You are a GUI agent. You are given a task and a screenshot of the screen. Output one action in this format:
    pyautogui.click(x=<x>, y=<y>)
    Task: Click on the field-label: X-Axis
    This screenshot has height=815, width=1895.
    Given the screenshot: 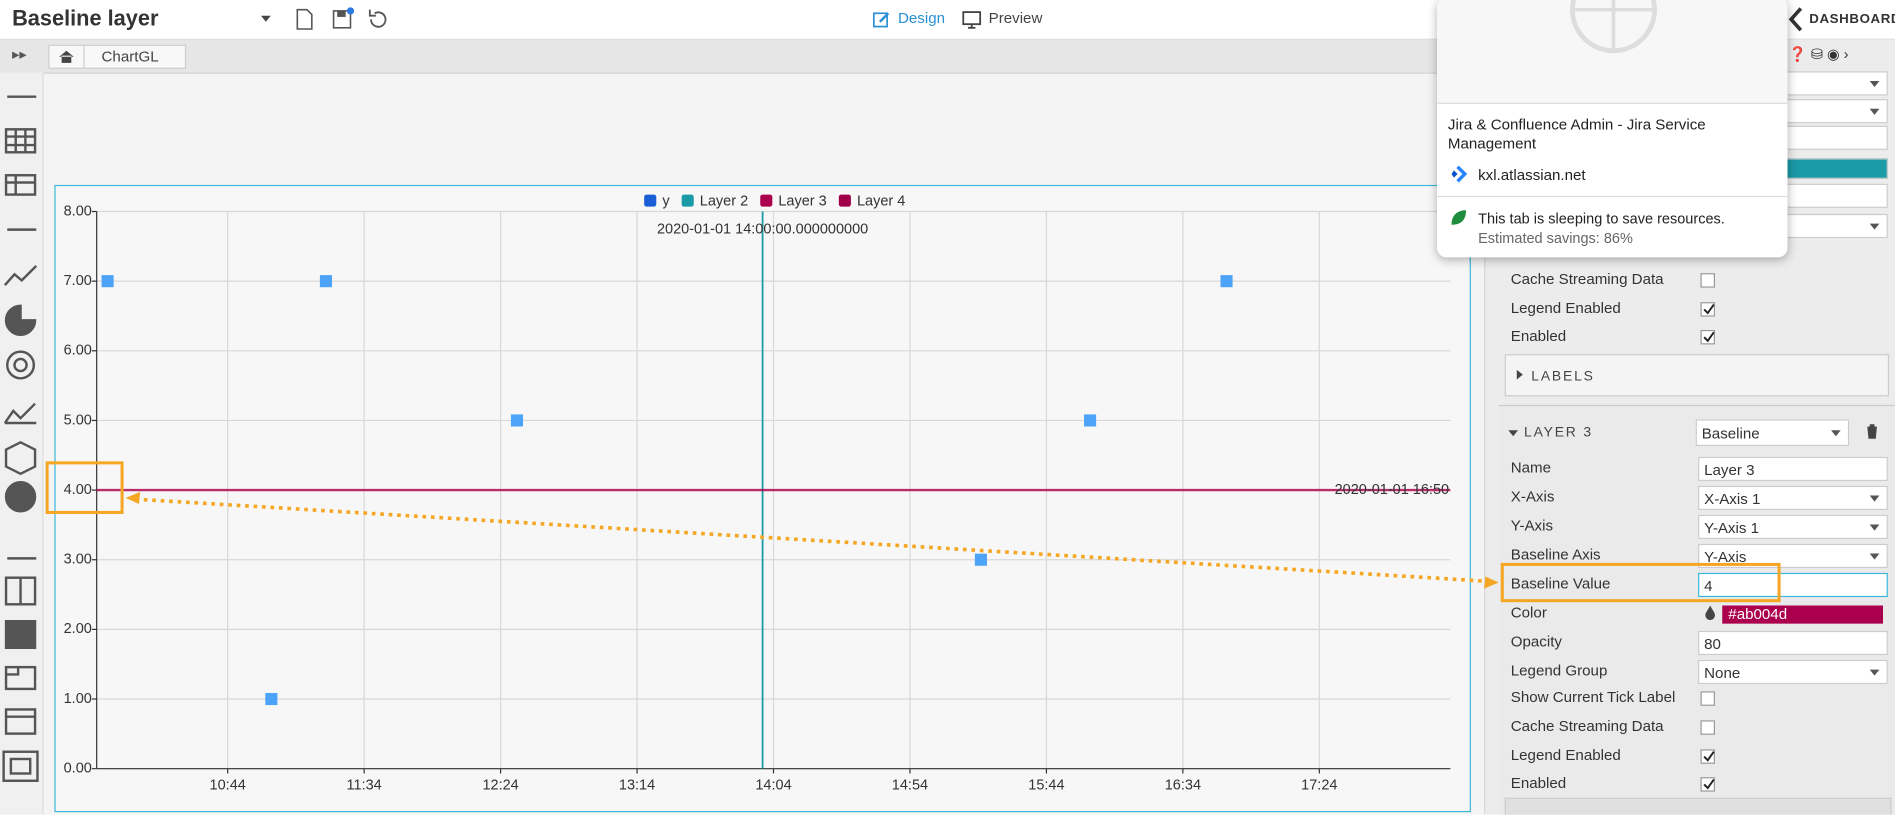 What is the action you would take?
    pyautogui.click(x=1532, y=497)
    